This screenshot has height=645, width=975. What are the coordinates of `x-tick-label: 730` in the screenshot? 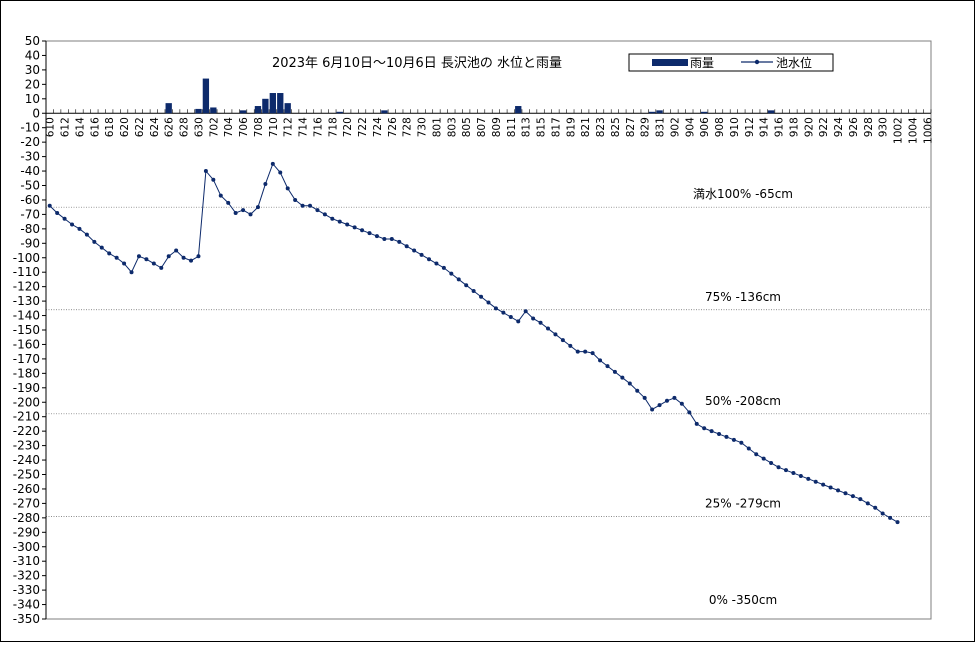 It's located at (423, 127).